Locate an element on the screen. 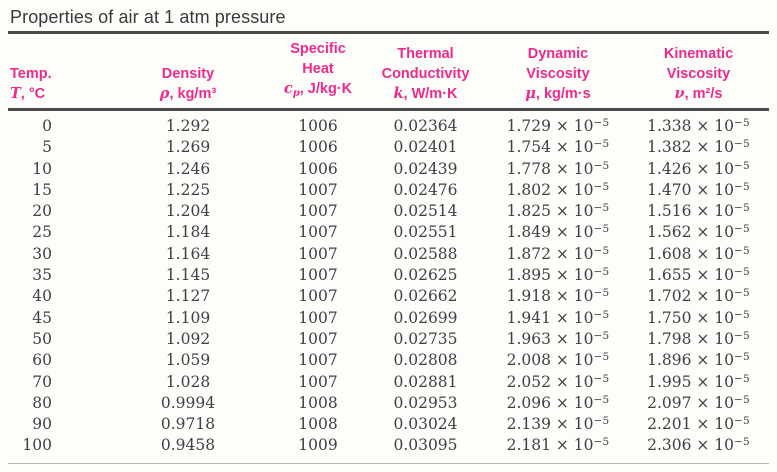 This screenshot has height=472, width=777. cell-temp: 10 is located at coordinates (42, 168).